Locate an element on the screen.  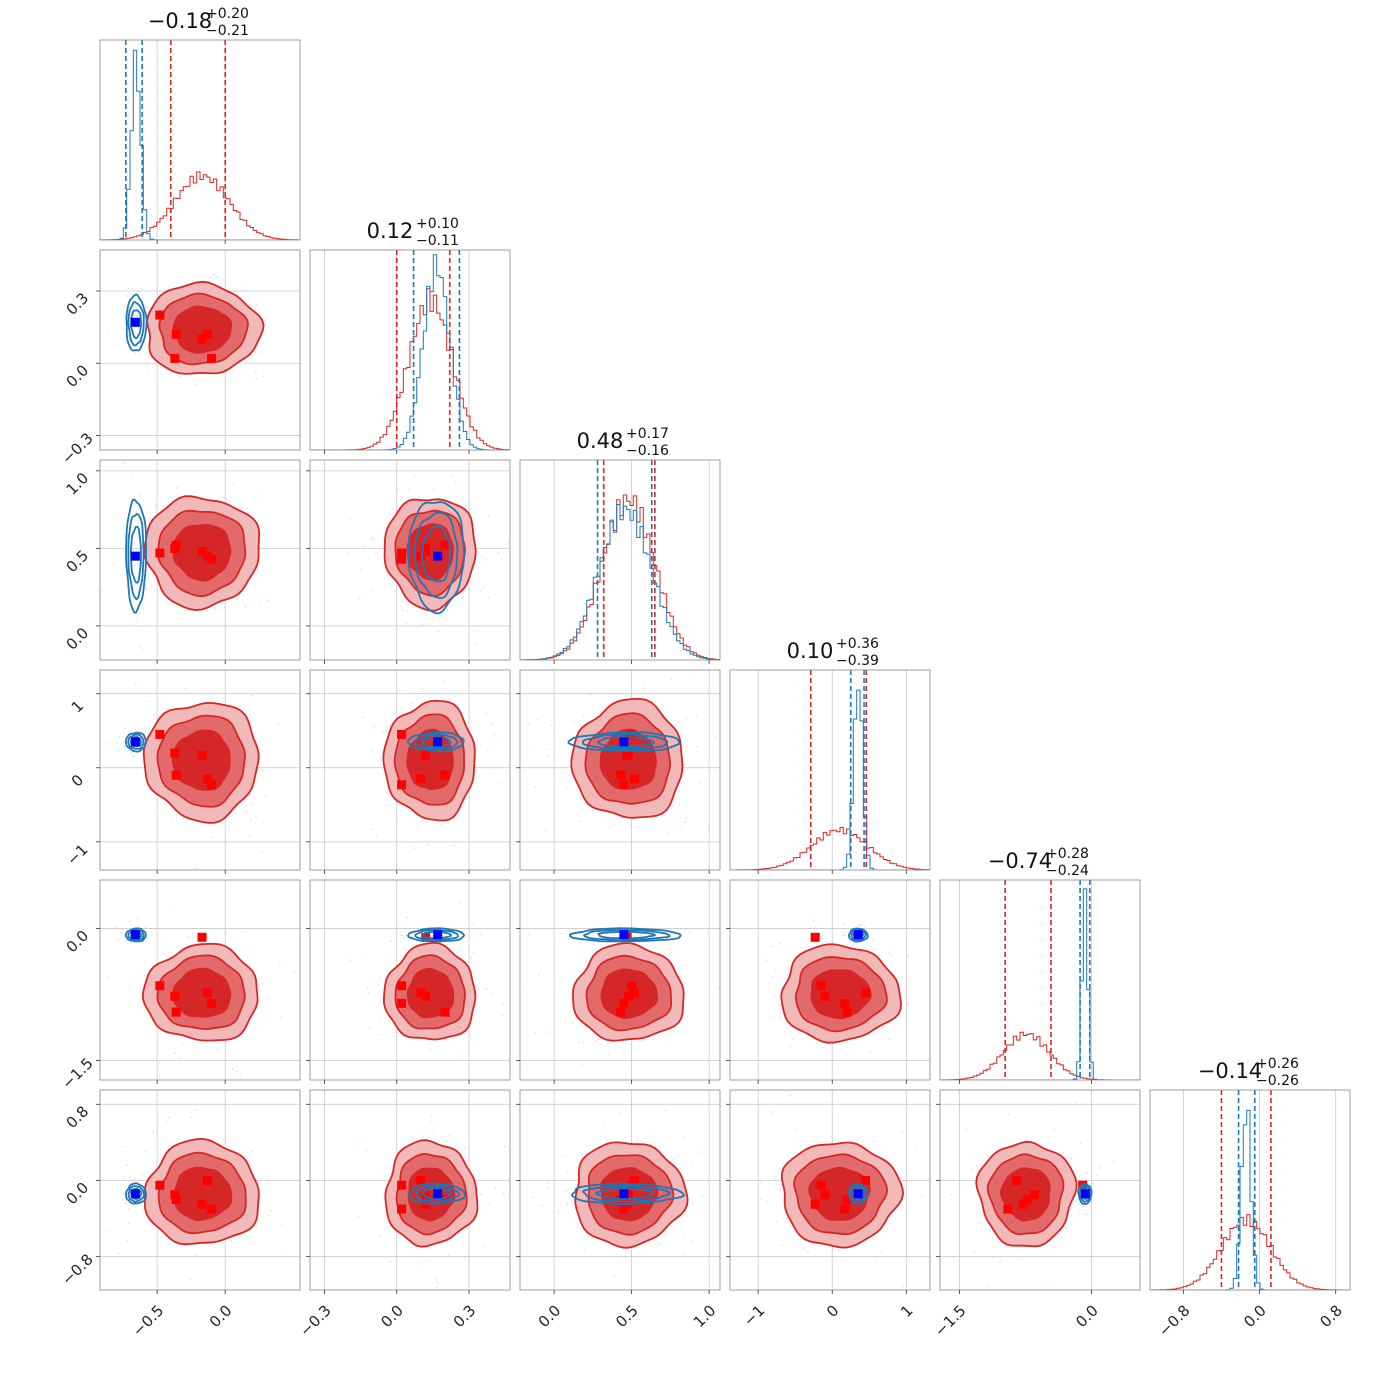
x-tick-label: 0 is located at coordinates (832, 1311).